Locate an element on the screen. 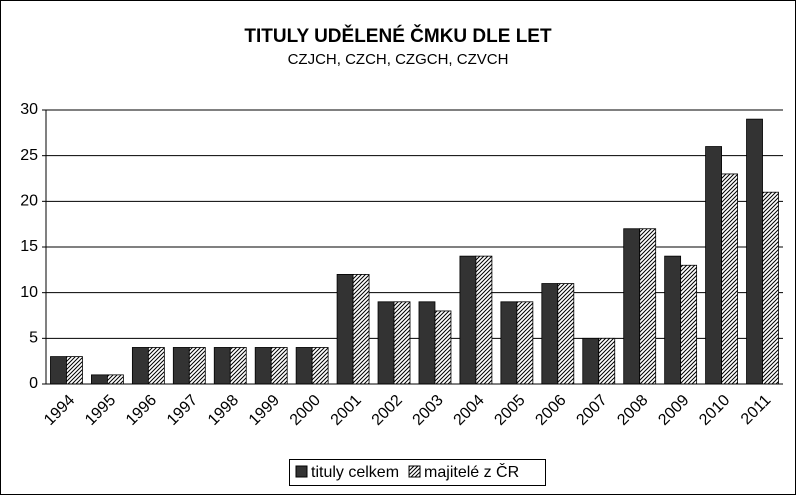 The width and height of the screenshot is (796, 495). chart-subtitle: CZJCH, CZCH, CZGCH, CZVCH is located at coordinates (398, 59).